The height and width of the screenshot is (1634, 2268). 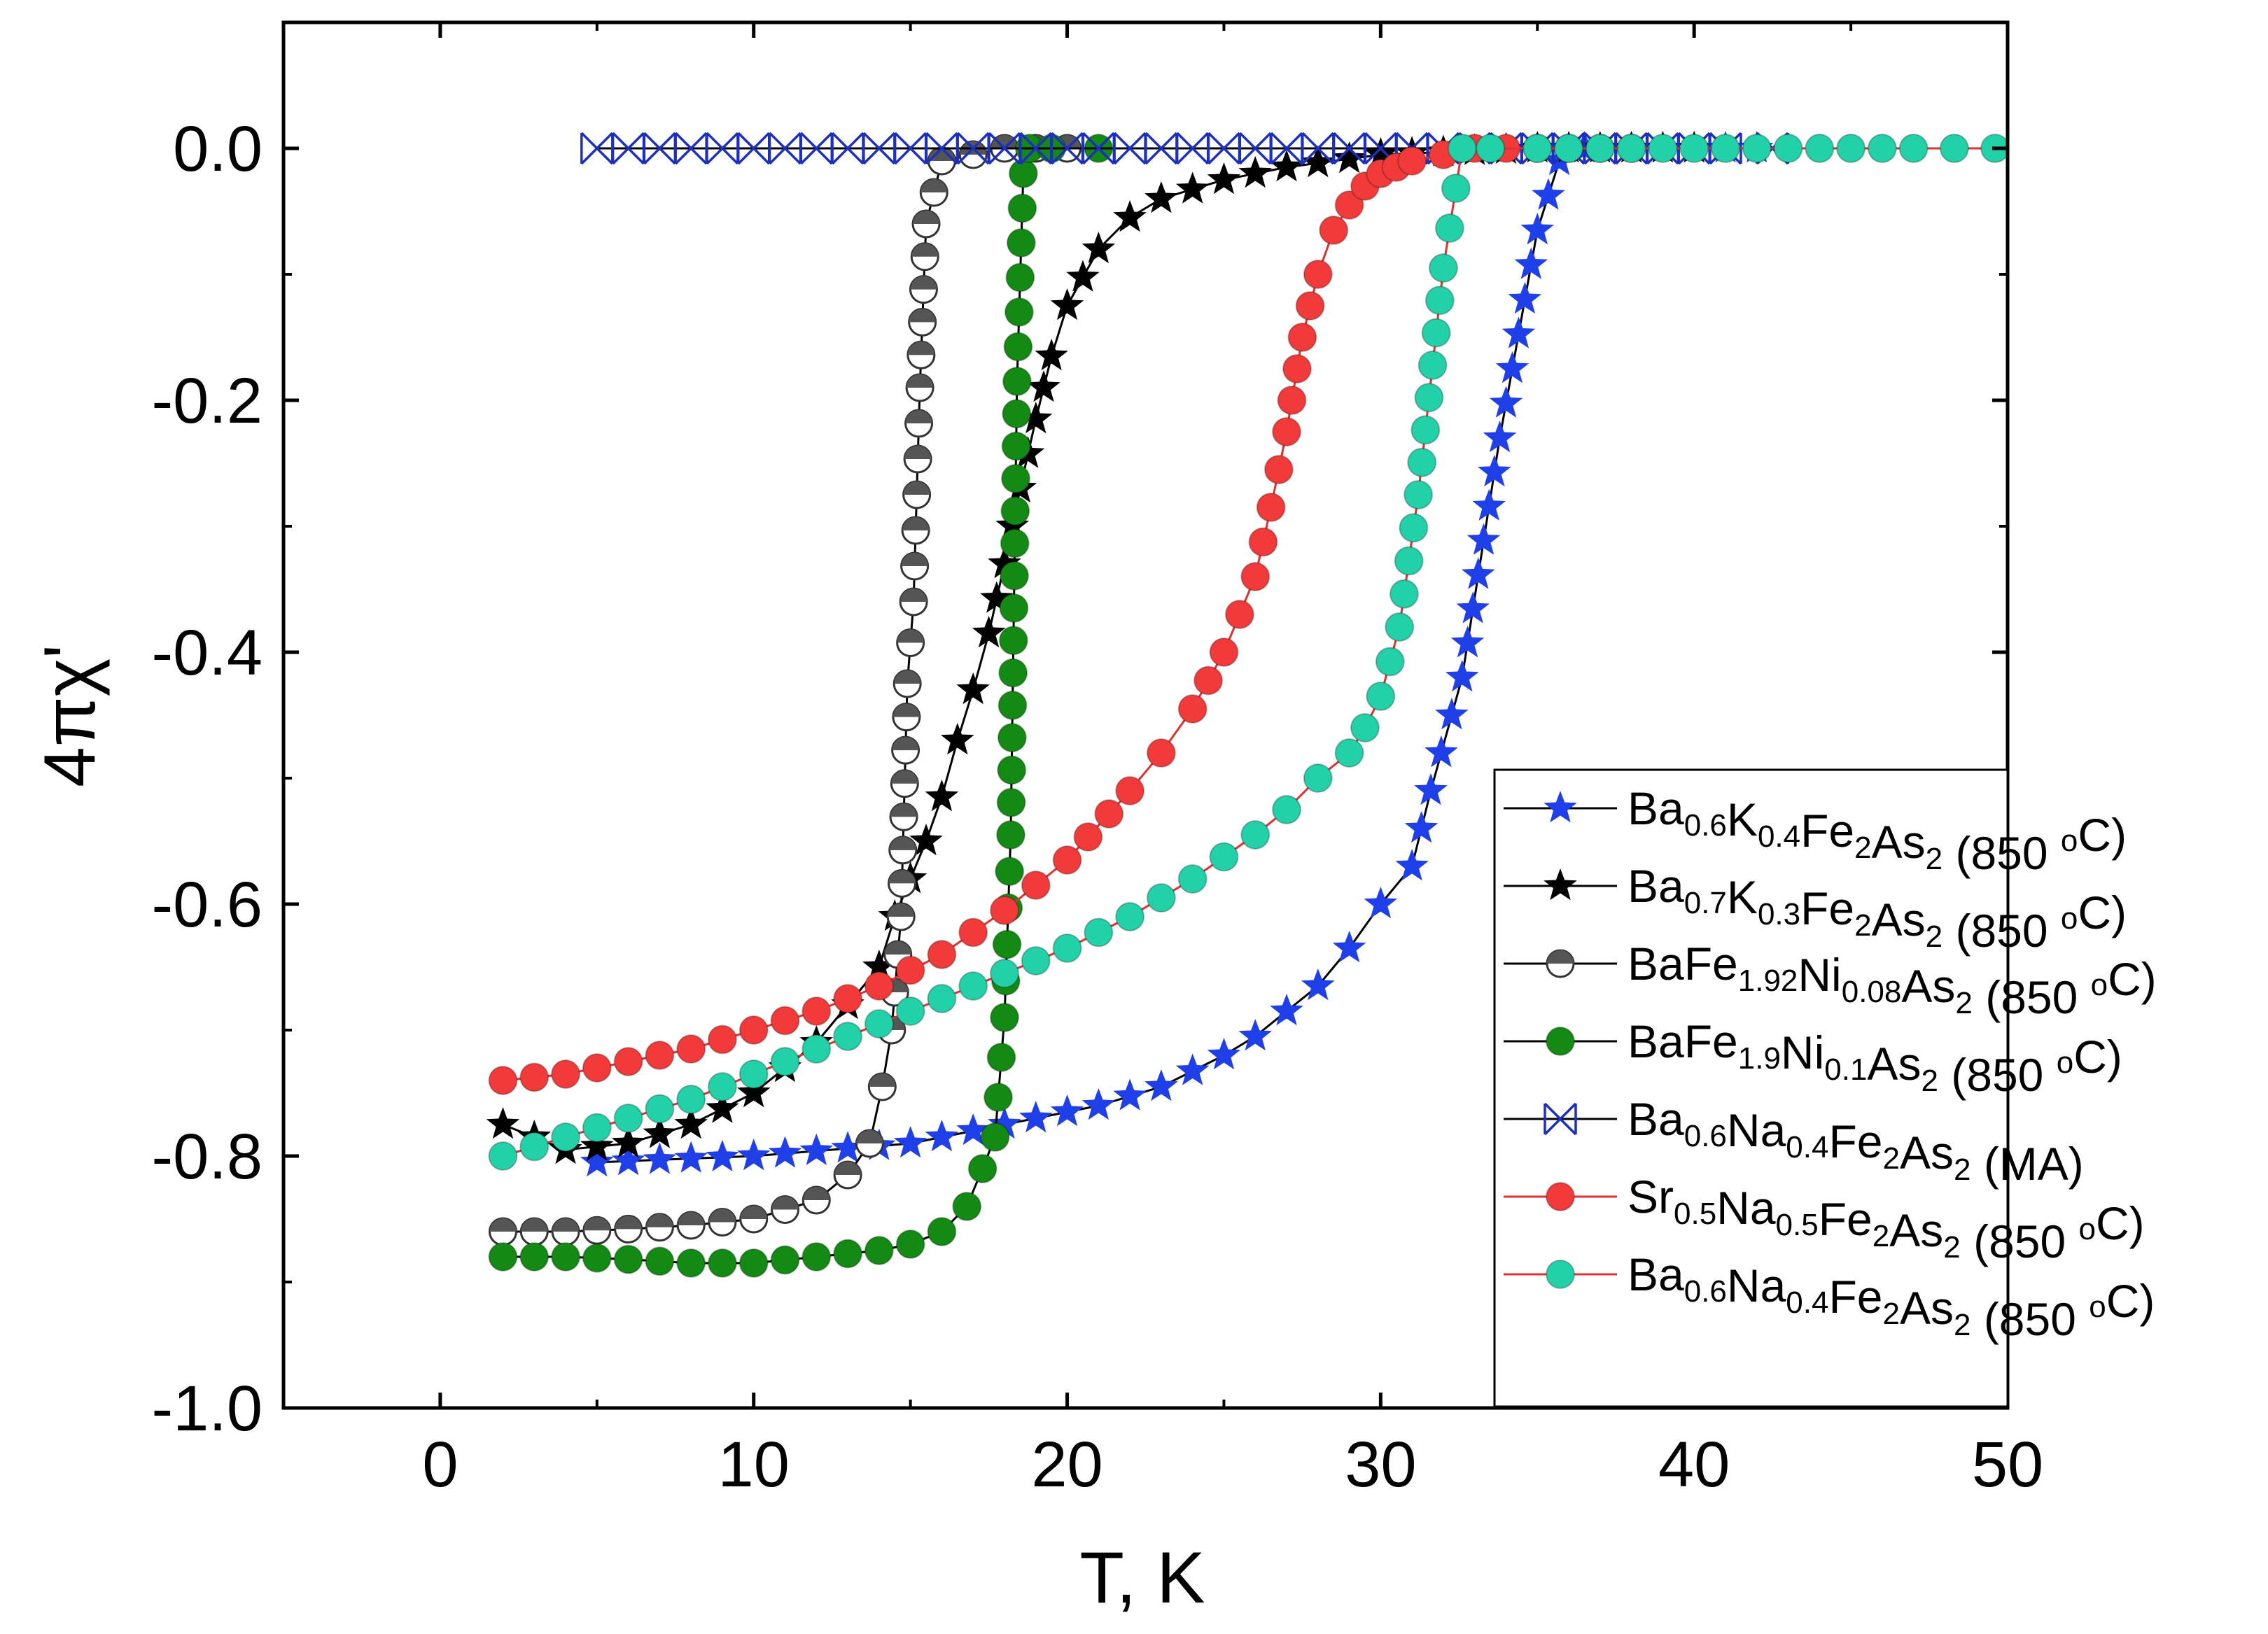 I want to click on y-tick-label: -0.4, so click(x=206, y=653).